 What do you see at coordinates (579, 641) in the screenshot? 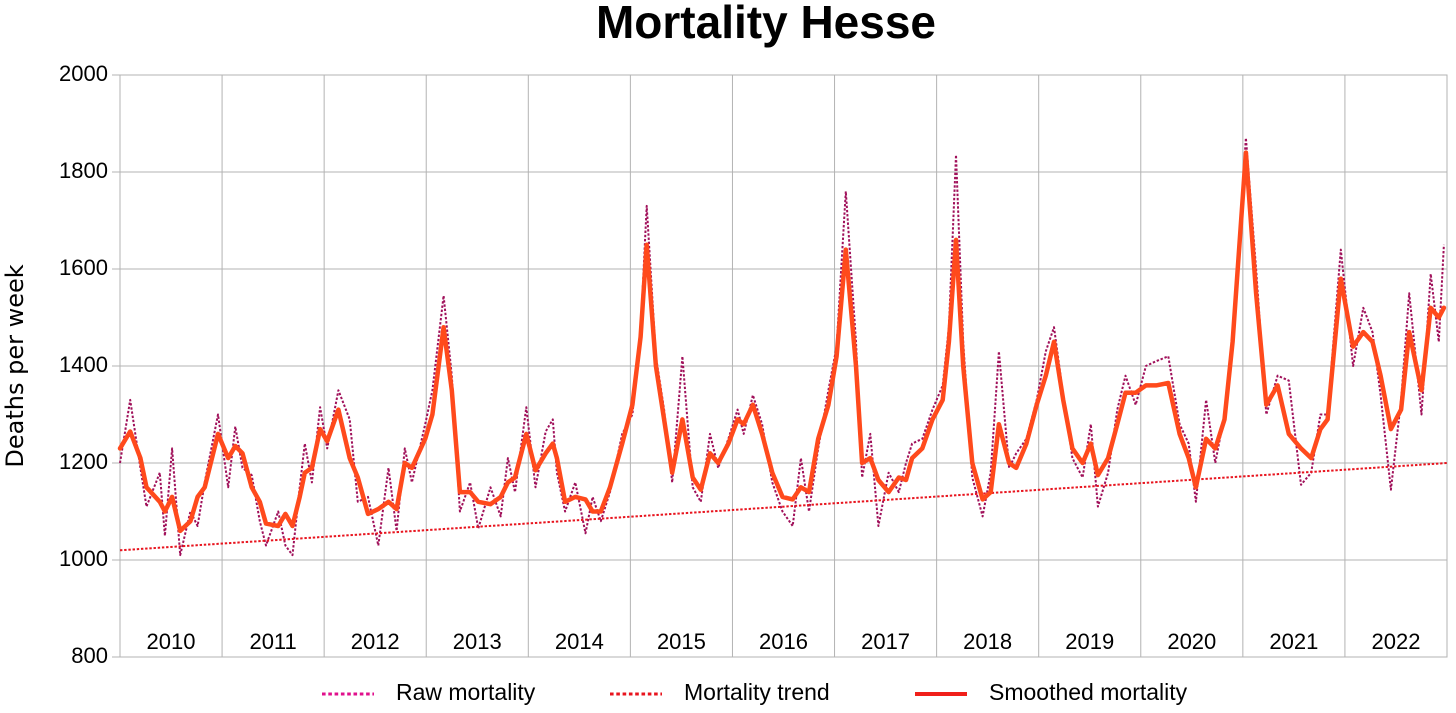
I see `x-tick-label: 2014` at bounding box center [579, 641].